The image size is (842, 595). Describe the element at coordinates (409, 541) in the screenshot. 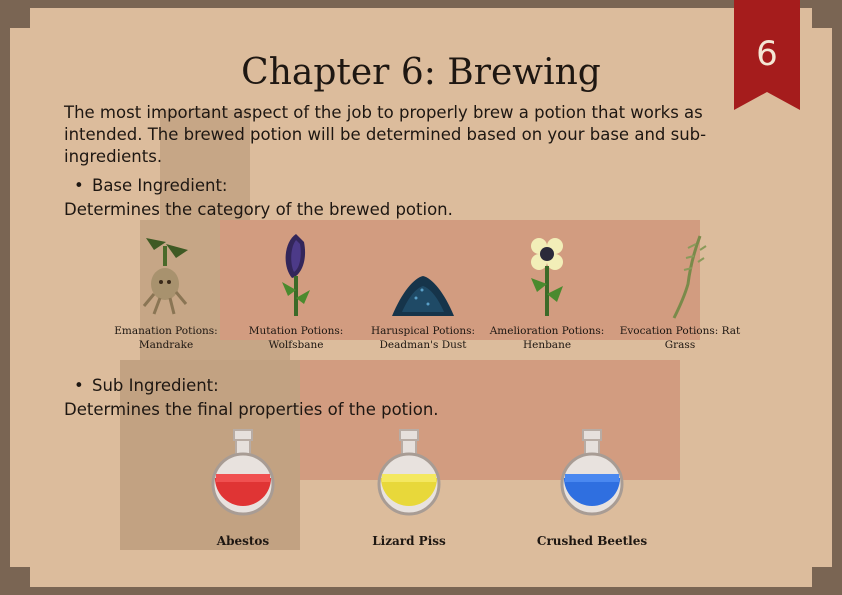

I see `potion-label: Lizard Piss` at that location.